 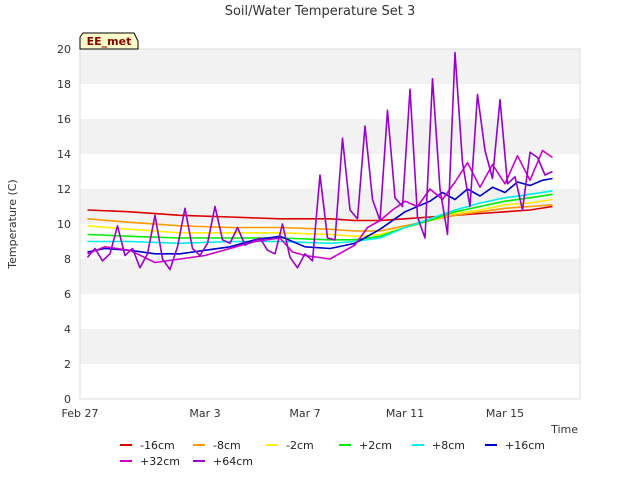 What do you see at coordinates (80, 413) in the screenshot?
I see `x-tick-label: Feb 27` at bounding box center [80, 413].